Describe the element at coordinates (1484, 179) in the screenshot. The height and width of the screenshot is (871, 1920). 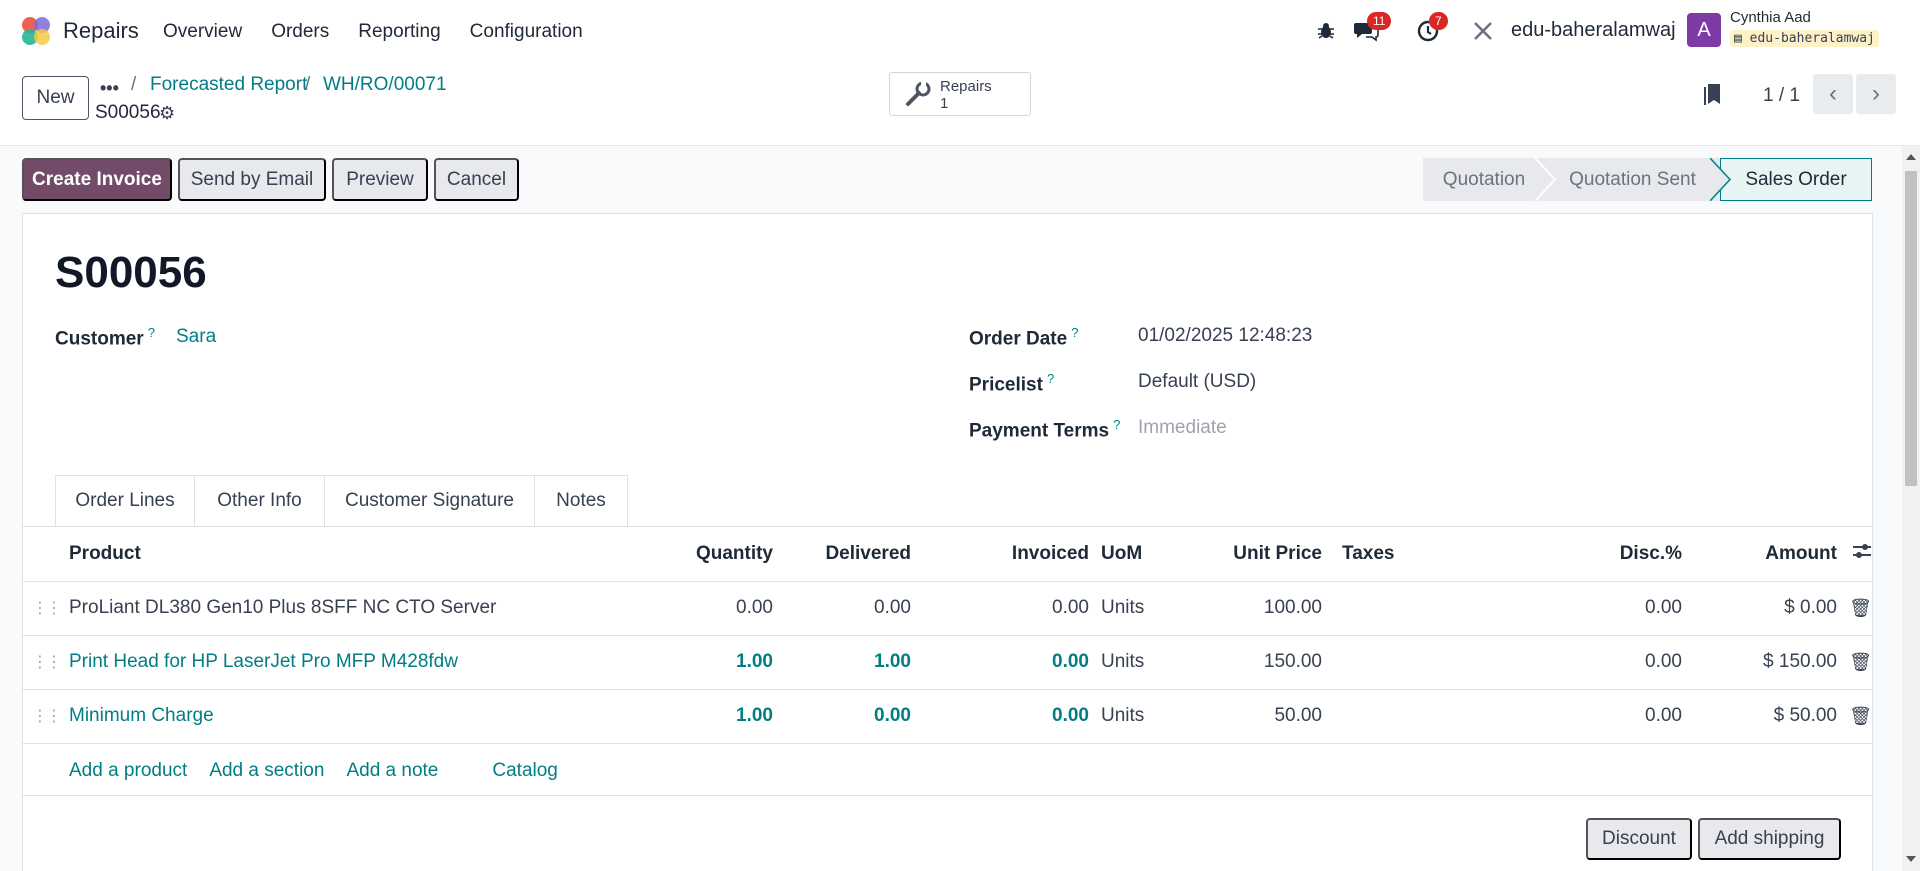
I see `stage-quotation: Quotation` at that location.